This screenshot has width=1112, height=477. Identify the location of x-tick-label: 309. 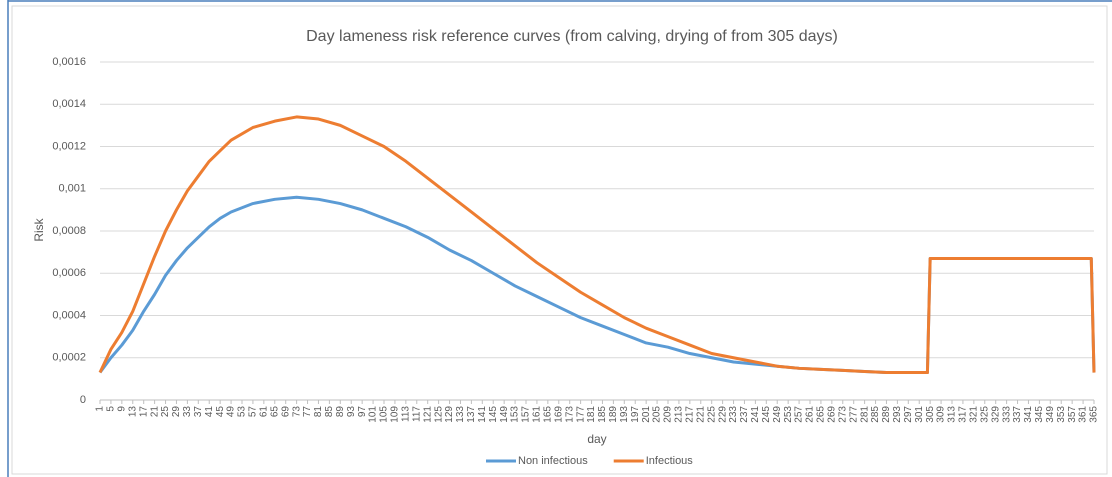
(941, 414).